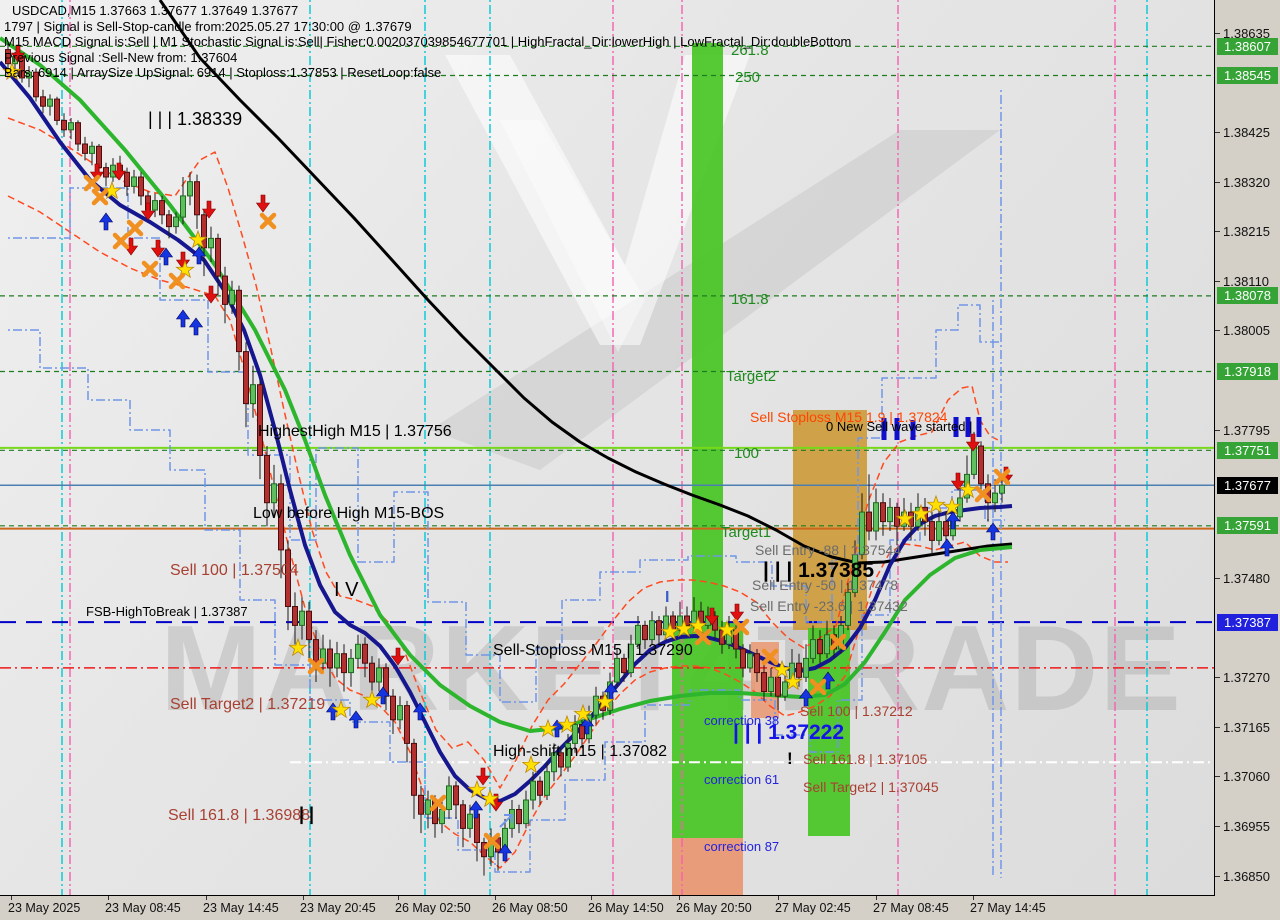  Describe the element at coordinates (1246, 777) in the screenshot. I see `price-tick-label: 1.37060` at that location.